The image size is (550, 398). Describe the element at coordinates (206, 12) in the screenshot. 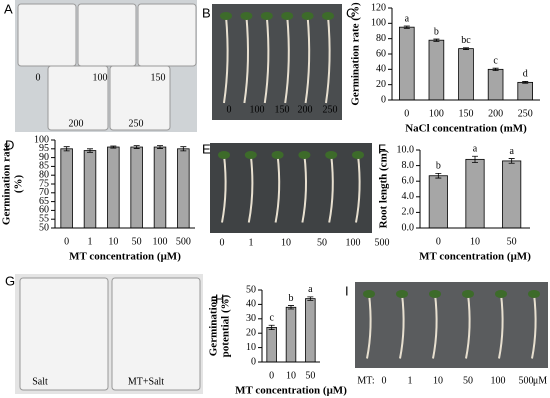

I see `panel-label: B` at that location.